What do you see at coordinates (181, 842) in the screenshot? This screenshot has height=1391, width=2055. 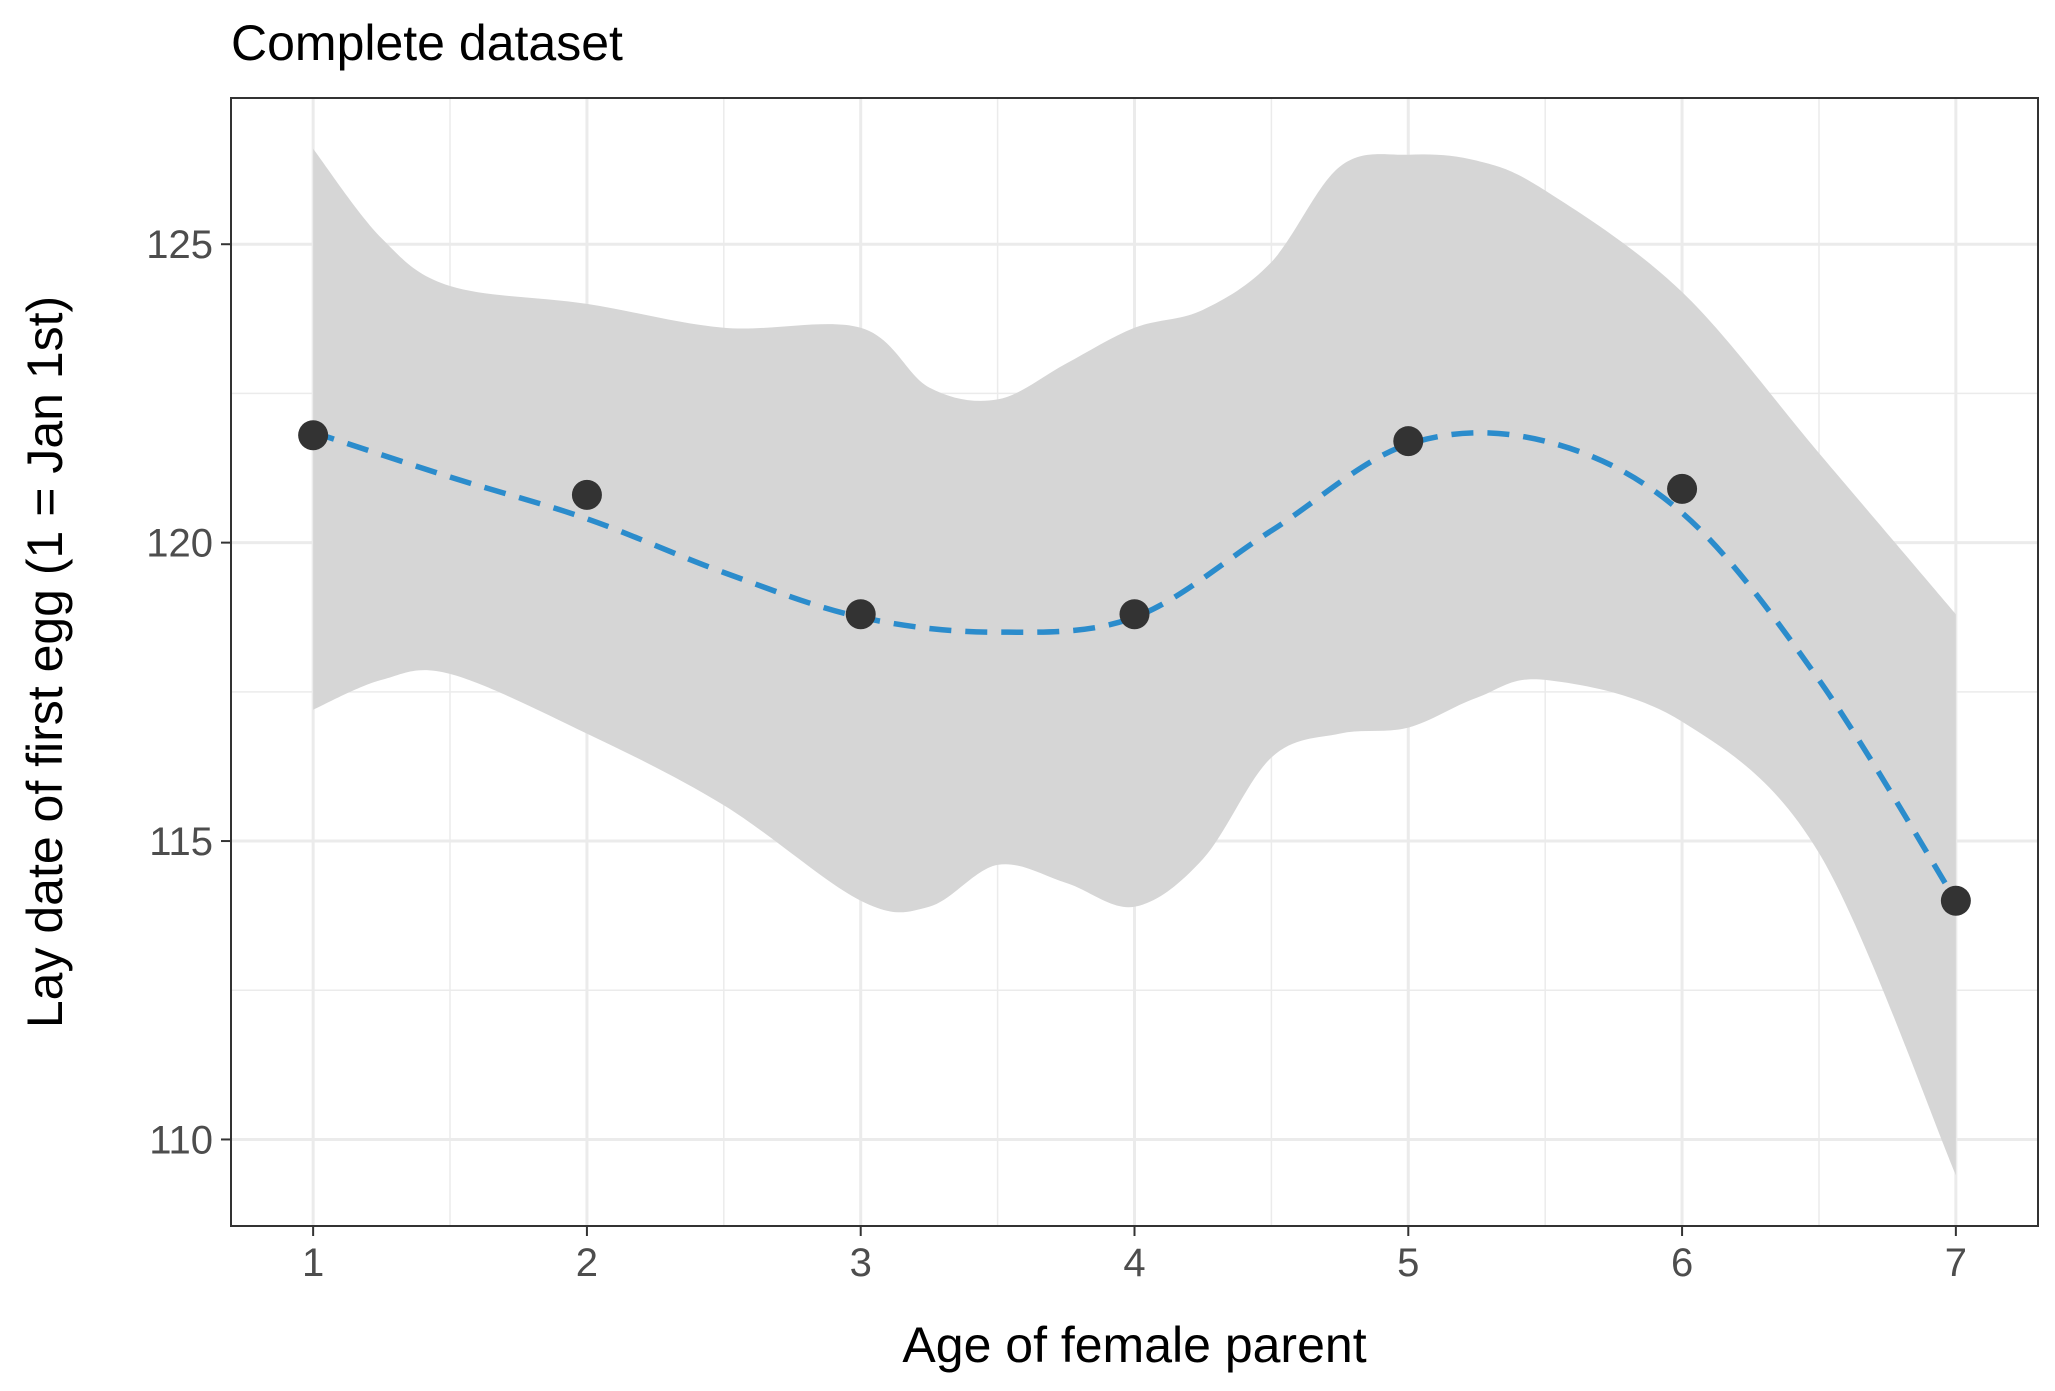 I see `y-tick-label: 115` at bounding box center [181, 842].